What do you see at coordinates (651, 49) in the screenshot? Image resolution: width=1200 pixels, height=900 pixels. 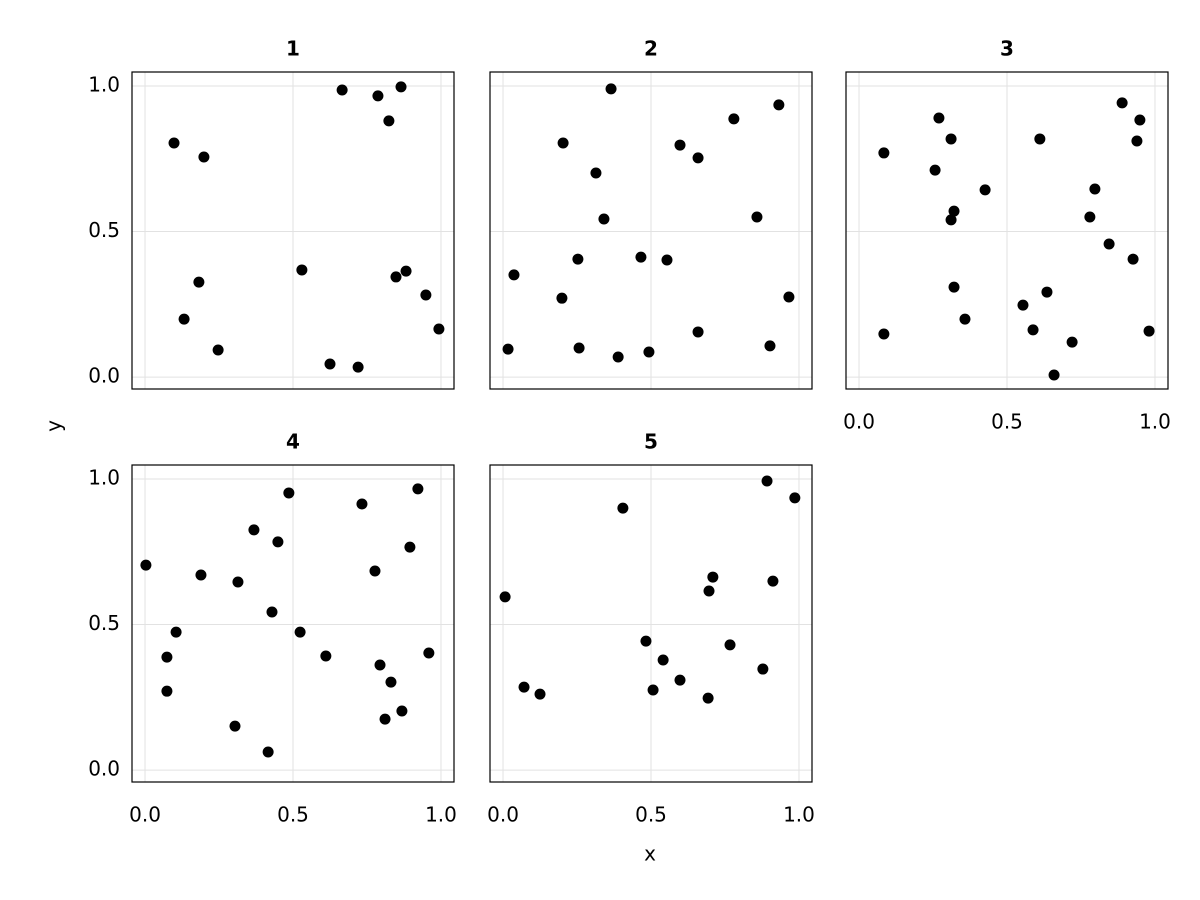 I see `panel-title: 2` at bounding box center [651, 49].